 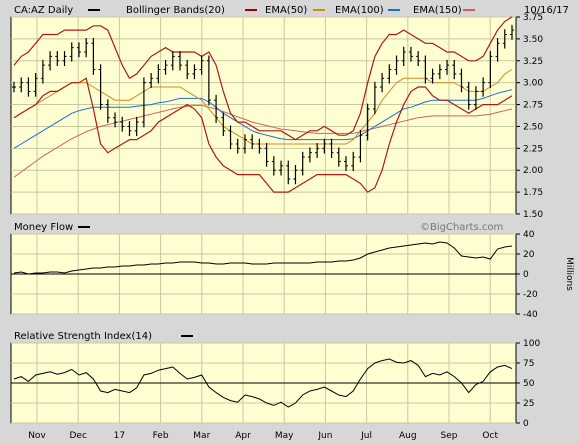 I want to click on symbol-label: CA:AZ Daily, so click(x=43, y=10).